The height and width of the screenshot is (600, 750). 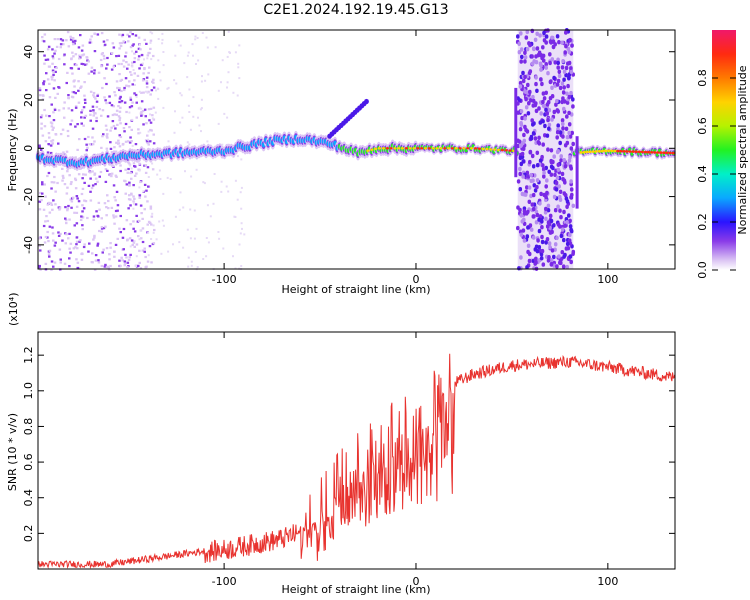 What do you see at coordinates (28, 534) in the screenshot?
I see `y-tick-label: 0.2` at bounding box center [28, 534].